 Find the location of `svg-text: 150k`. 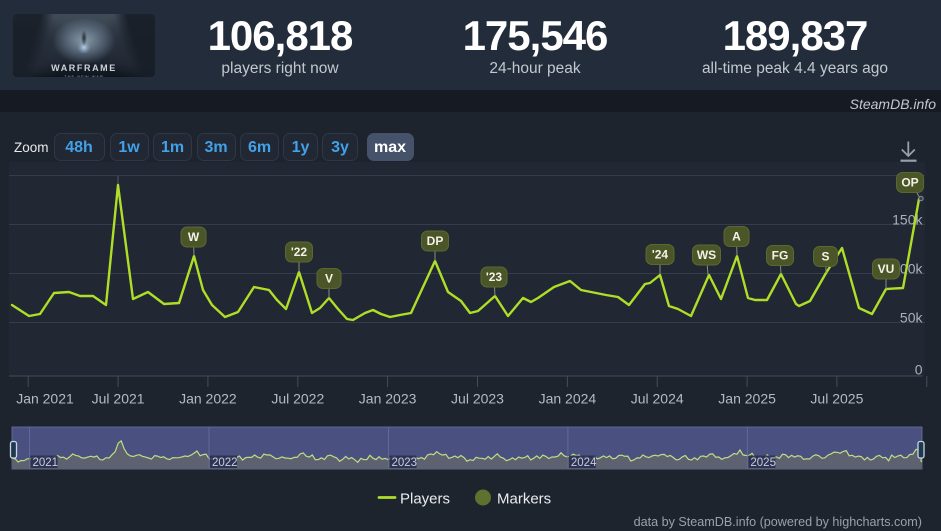

svg-text: 150k is located at coordinates (907, 220).